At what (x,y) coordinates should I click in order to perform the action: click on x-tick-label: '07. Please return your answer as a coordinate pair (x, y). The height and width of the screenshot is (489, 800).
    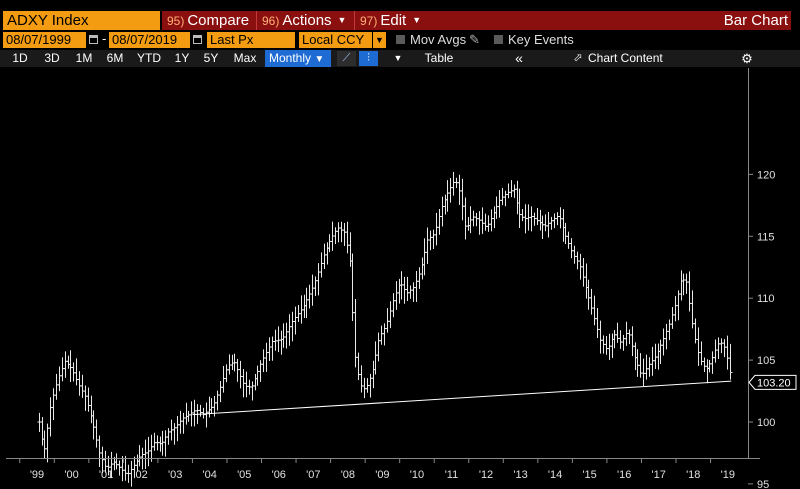
    Looking at the image, I should click on (313, 475).